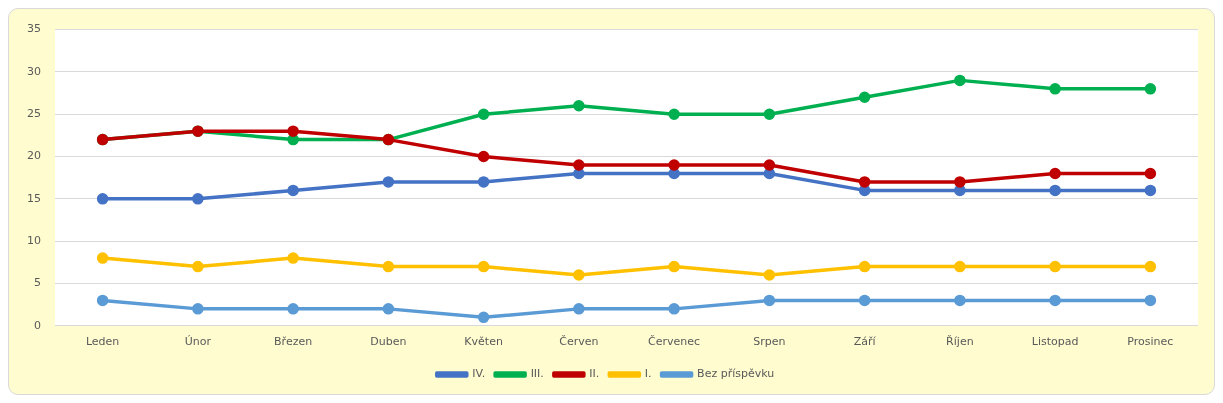 The image size is (1223, 403). Describe the element at coordinates (34, 114) in the screenshot. I see `y-tick-label: 25` at that location.